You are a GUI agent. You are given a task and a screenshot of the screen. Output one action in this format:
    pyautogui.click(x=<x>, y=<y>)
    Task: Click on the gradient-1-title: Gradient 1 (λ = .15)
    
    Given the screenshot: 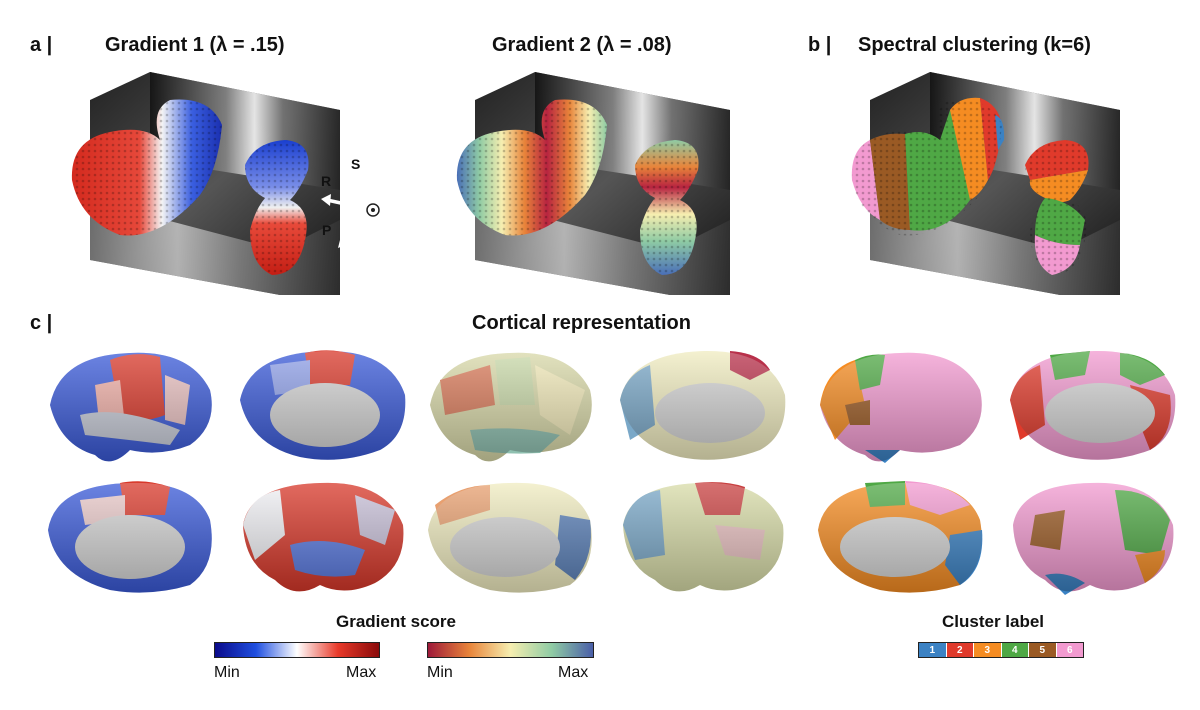 What is the action you would take?
    pyautogui.click(x=195, y=45)
    